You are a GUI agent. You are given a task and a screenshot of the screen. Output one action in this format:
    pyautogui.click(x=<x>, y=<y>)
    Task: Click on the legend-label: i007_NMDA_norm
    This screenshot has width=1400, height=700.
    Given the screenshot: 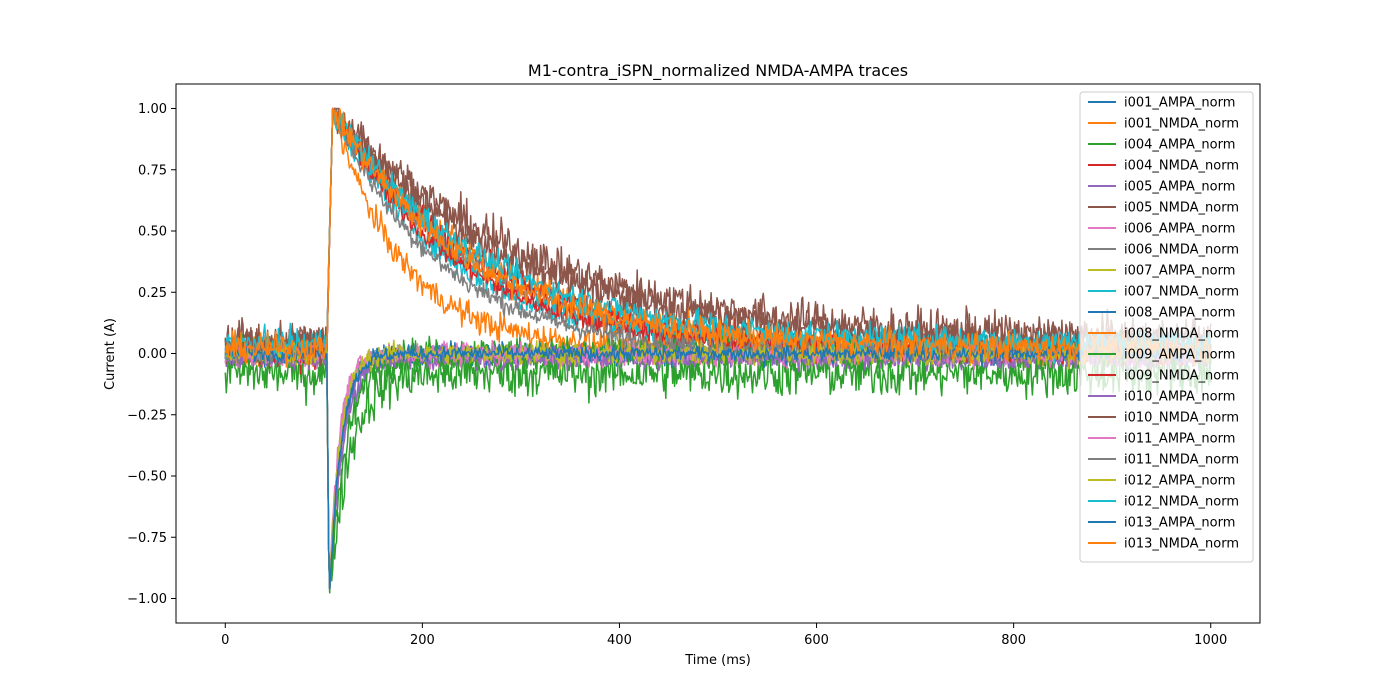 What is the action you would take?
    pyautogui.click(x=1181, y=292)
    